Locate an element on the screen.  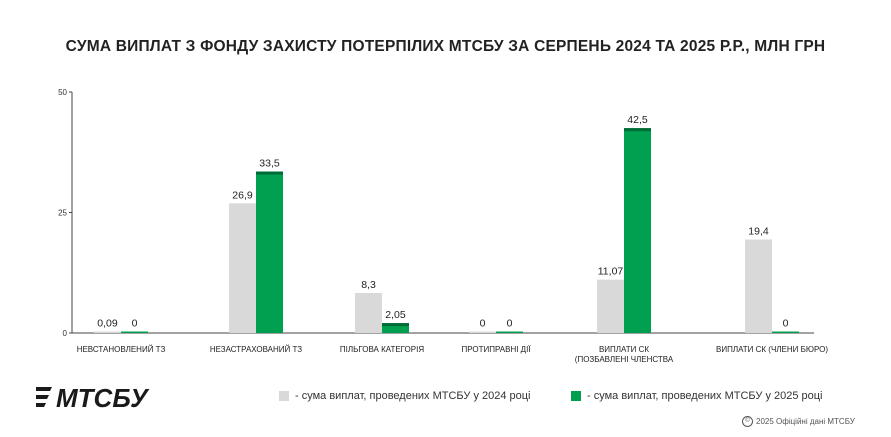
category-label: ПРОТИПРАВНІ ДІЇ is located at coordinates (496, 349).